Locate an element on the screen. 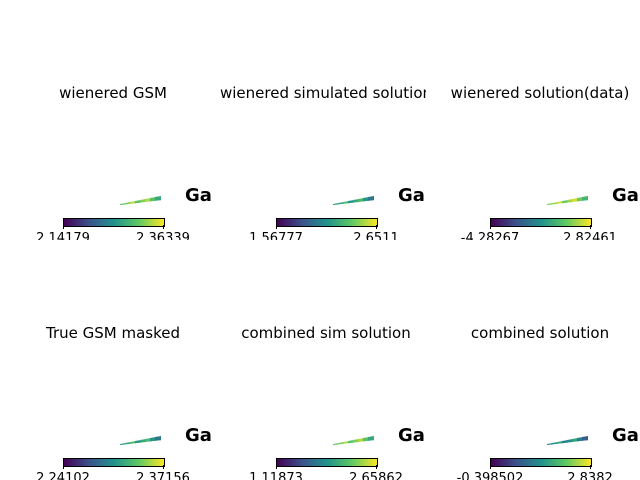  colorbar-tick-label: 2.65862 is located at coordinates (376, 475).